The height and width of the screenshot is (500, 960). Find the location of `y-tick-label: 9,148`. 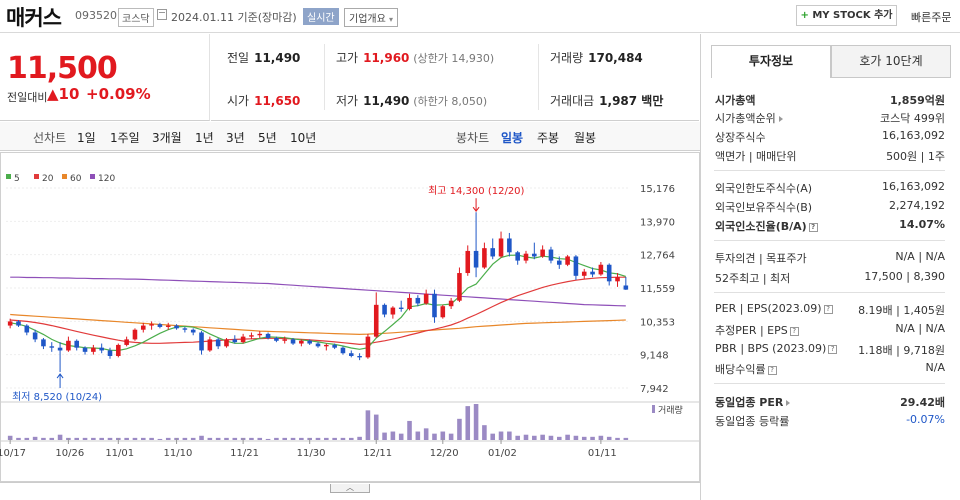

y-tick-label: 9,148 is located at coordinates (654, 356).